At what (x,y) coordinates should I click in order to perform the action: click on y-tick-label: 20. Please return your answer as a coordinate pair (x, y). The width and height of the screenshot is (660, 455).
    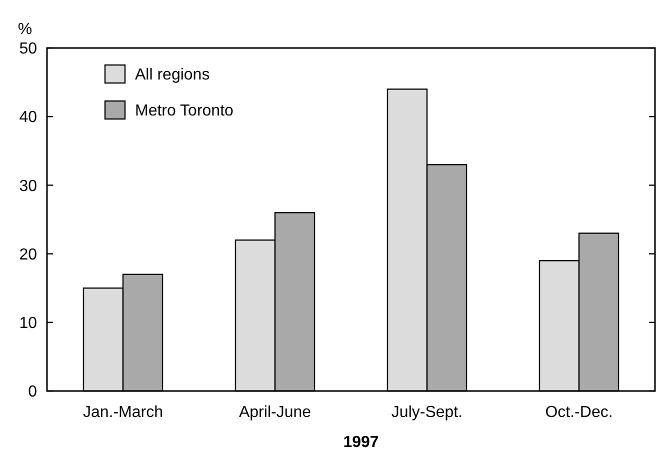
    Looking at the image, I should click on (28, 255).